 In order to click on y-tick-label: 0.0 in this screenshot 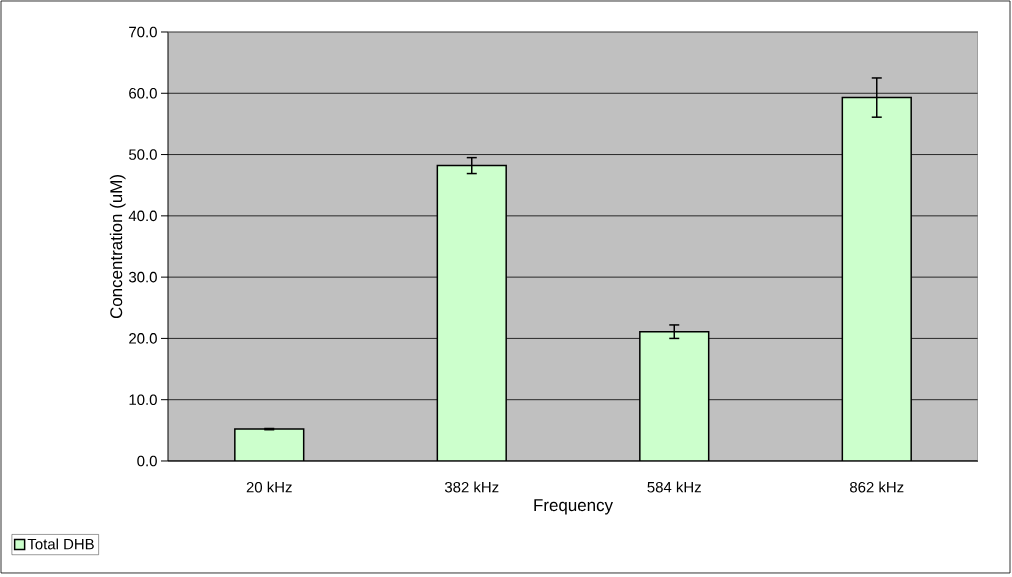, I will do `click(147, 461)`.